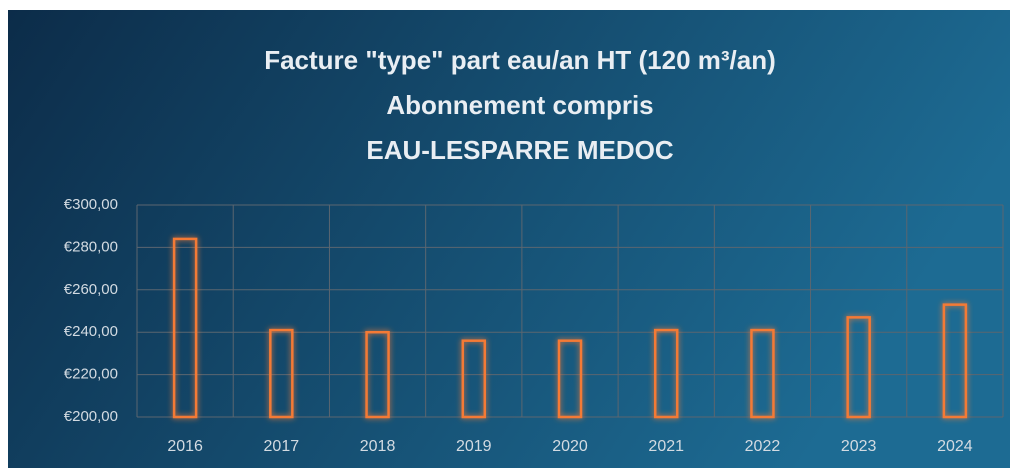 This screenshot has height=468, width=1017. Describe the element at coordinates (91, 246) in the screenshot. I see `y-tick-label: €280,00` at that location.